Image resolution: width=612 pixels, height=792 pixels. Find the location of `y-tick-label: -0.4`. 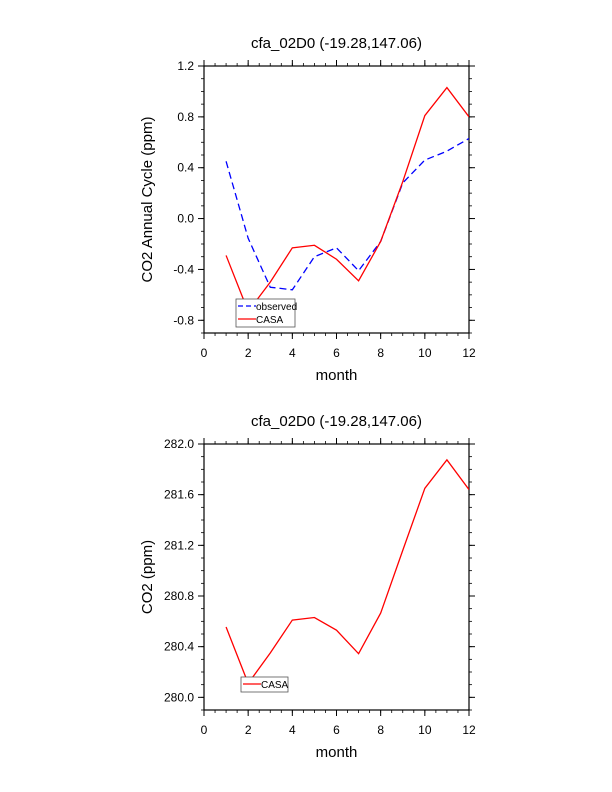

y-tick-label: -0.4 is located at coordinates (183, 269).